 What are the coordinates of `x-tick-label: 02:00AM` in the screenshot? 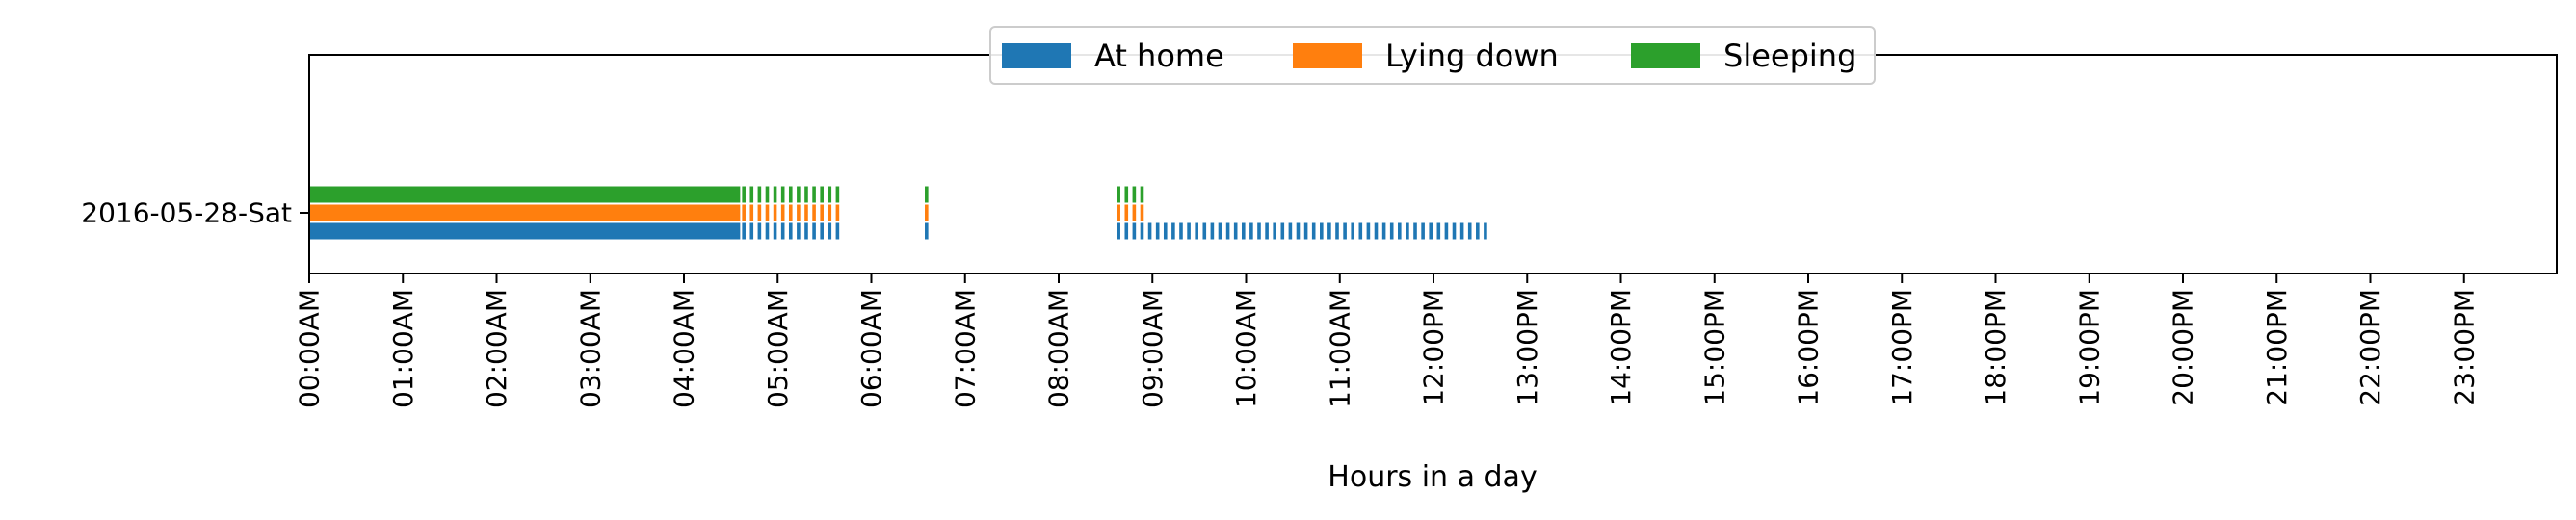 It's located at (497, 348).